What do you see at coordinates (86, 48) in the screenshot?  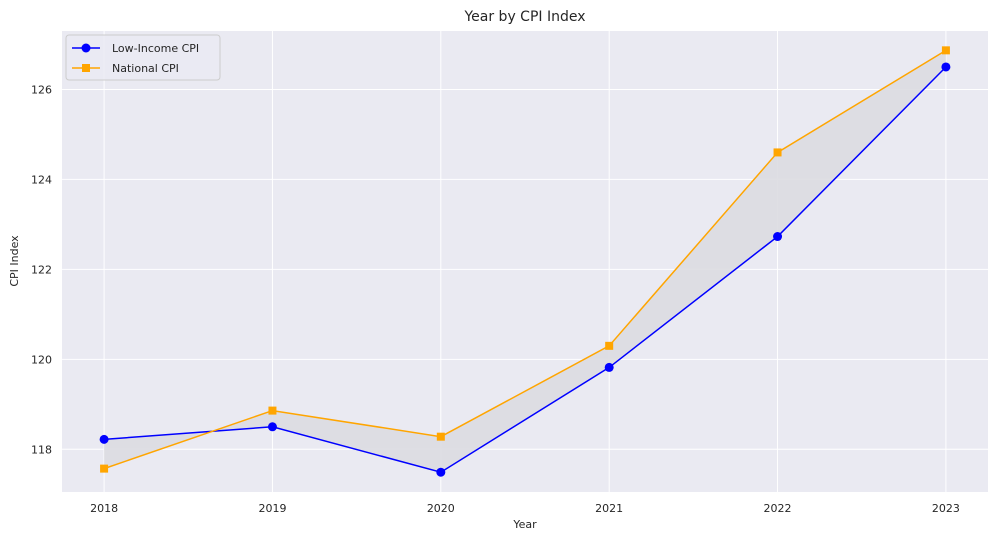 I see `legend-marker-low-income` at bounding box center [86, 48].